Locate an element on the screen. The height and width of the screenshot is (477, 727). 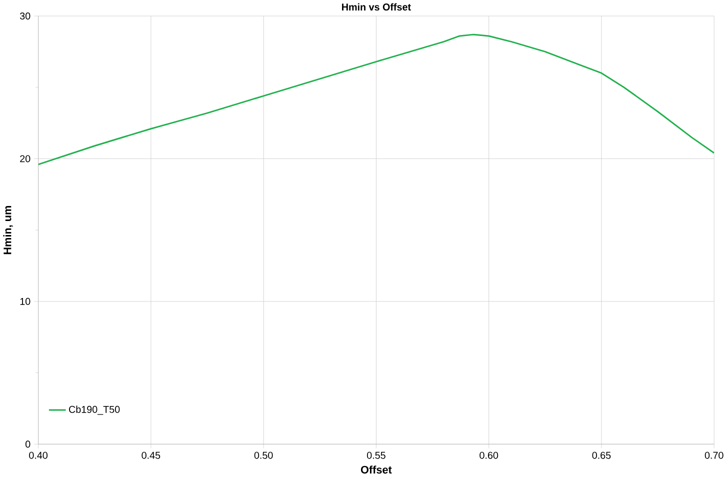
chart-title: Hmin vs Offset is located at coordinates (376, 7).